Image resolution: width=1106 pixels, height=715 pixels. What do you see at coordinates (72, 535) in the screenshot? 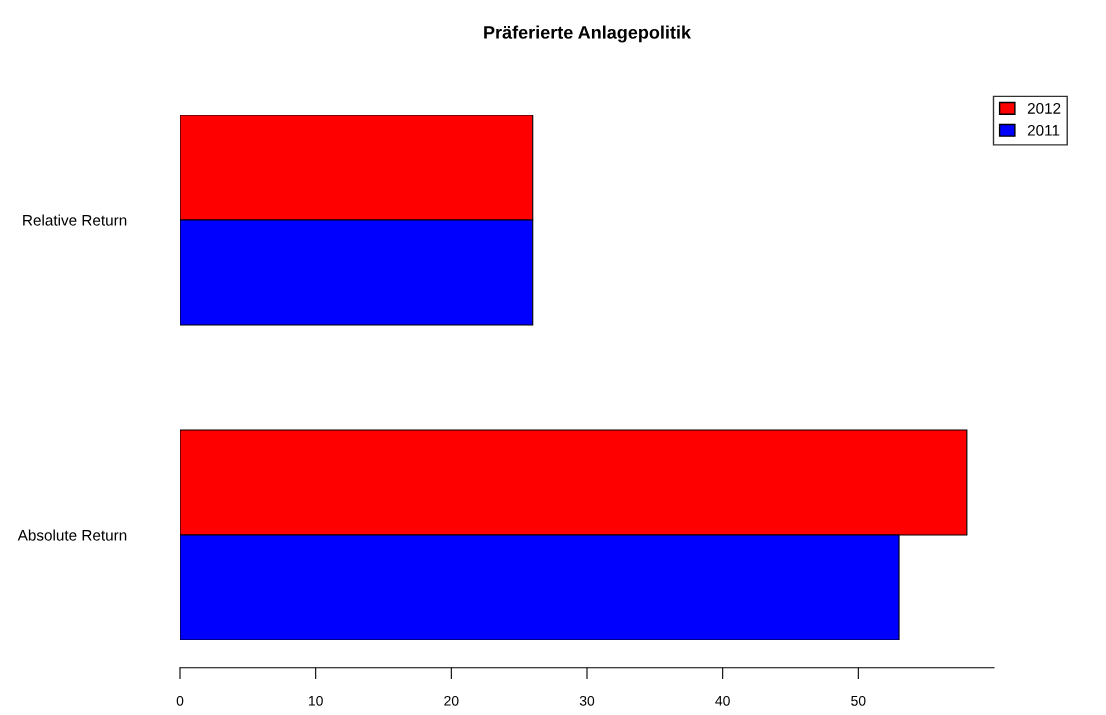
I see `y-tick-label: Absolute Return` at bounding box center [72, 535].